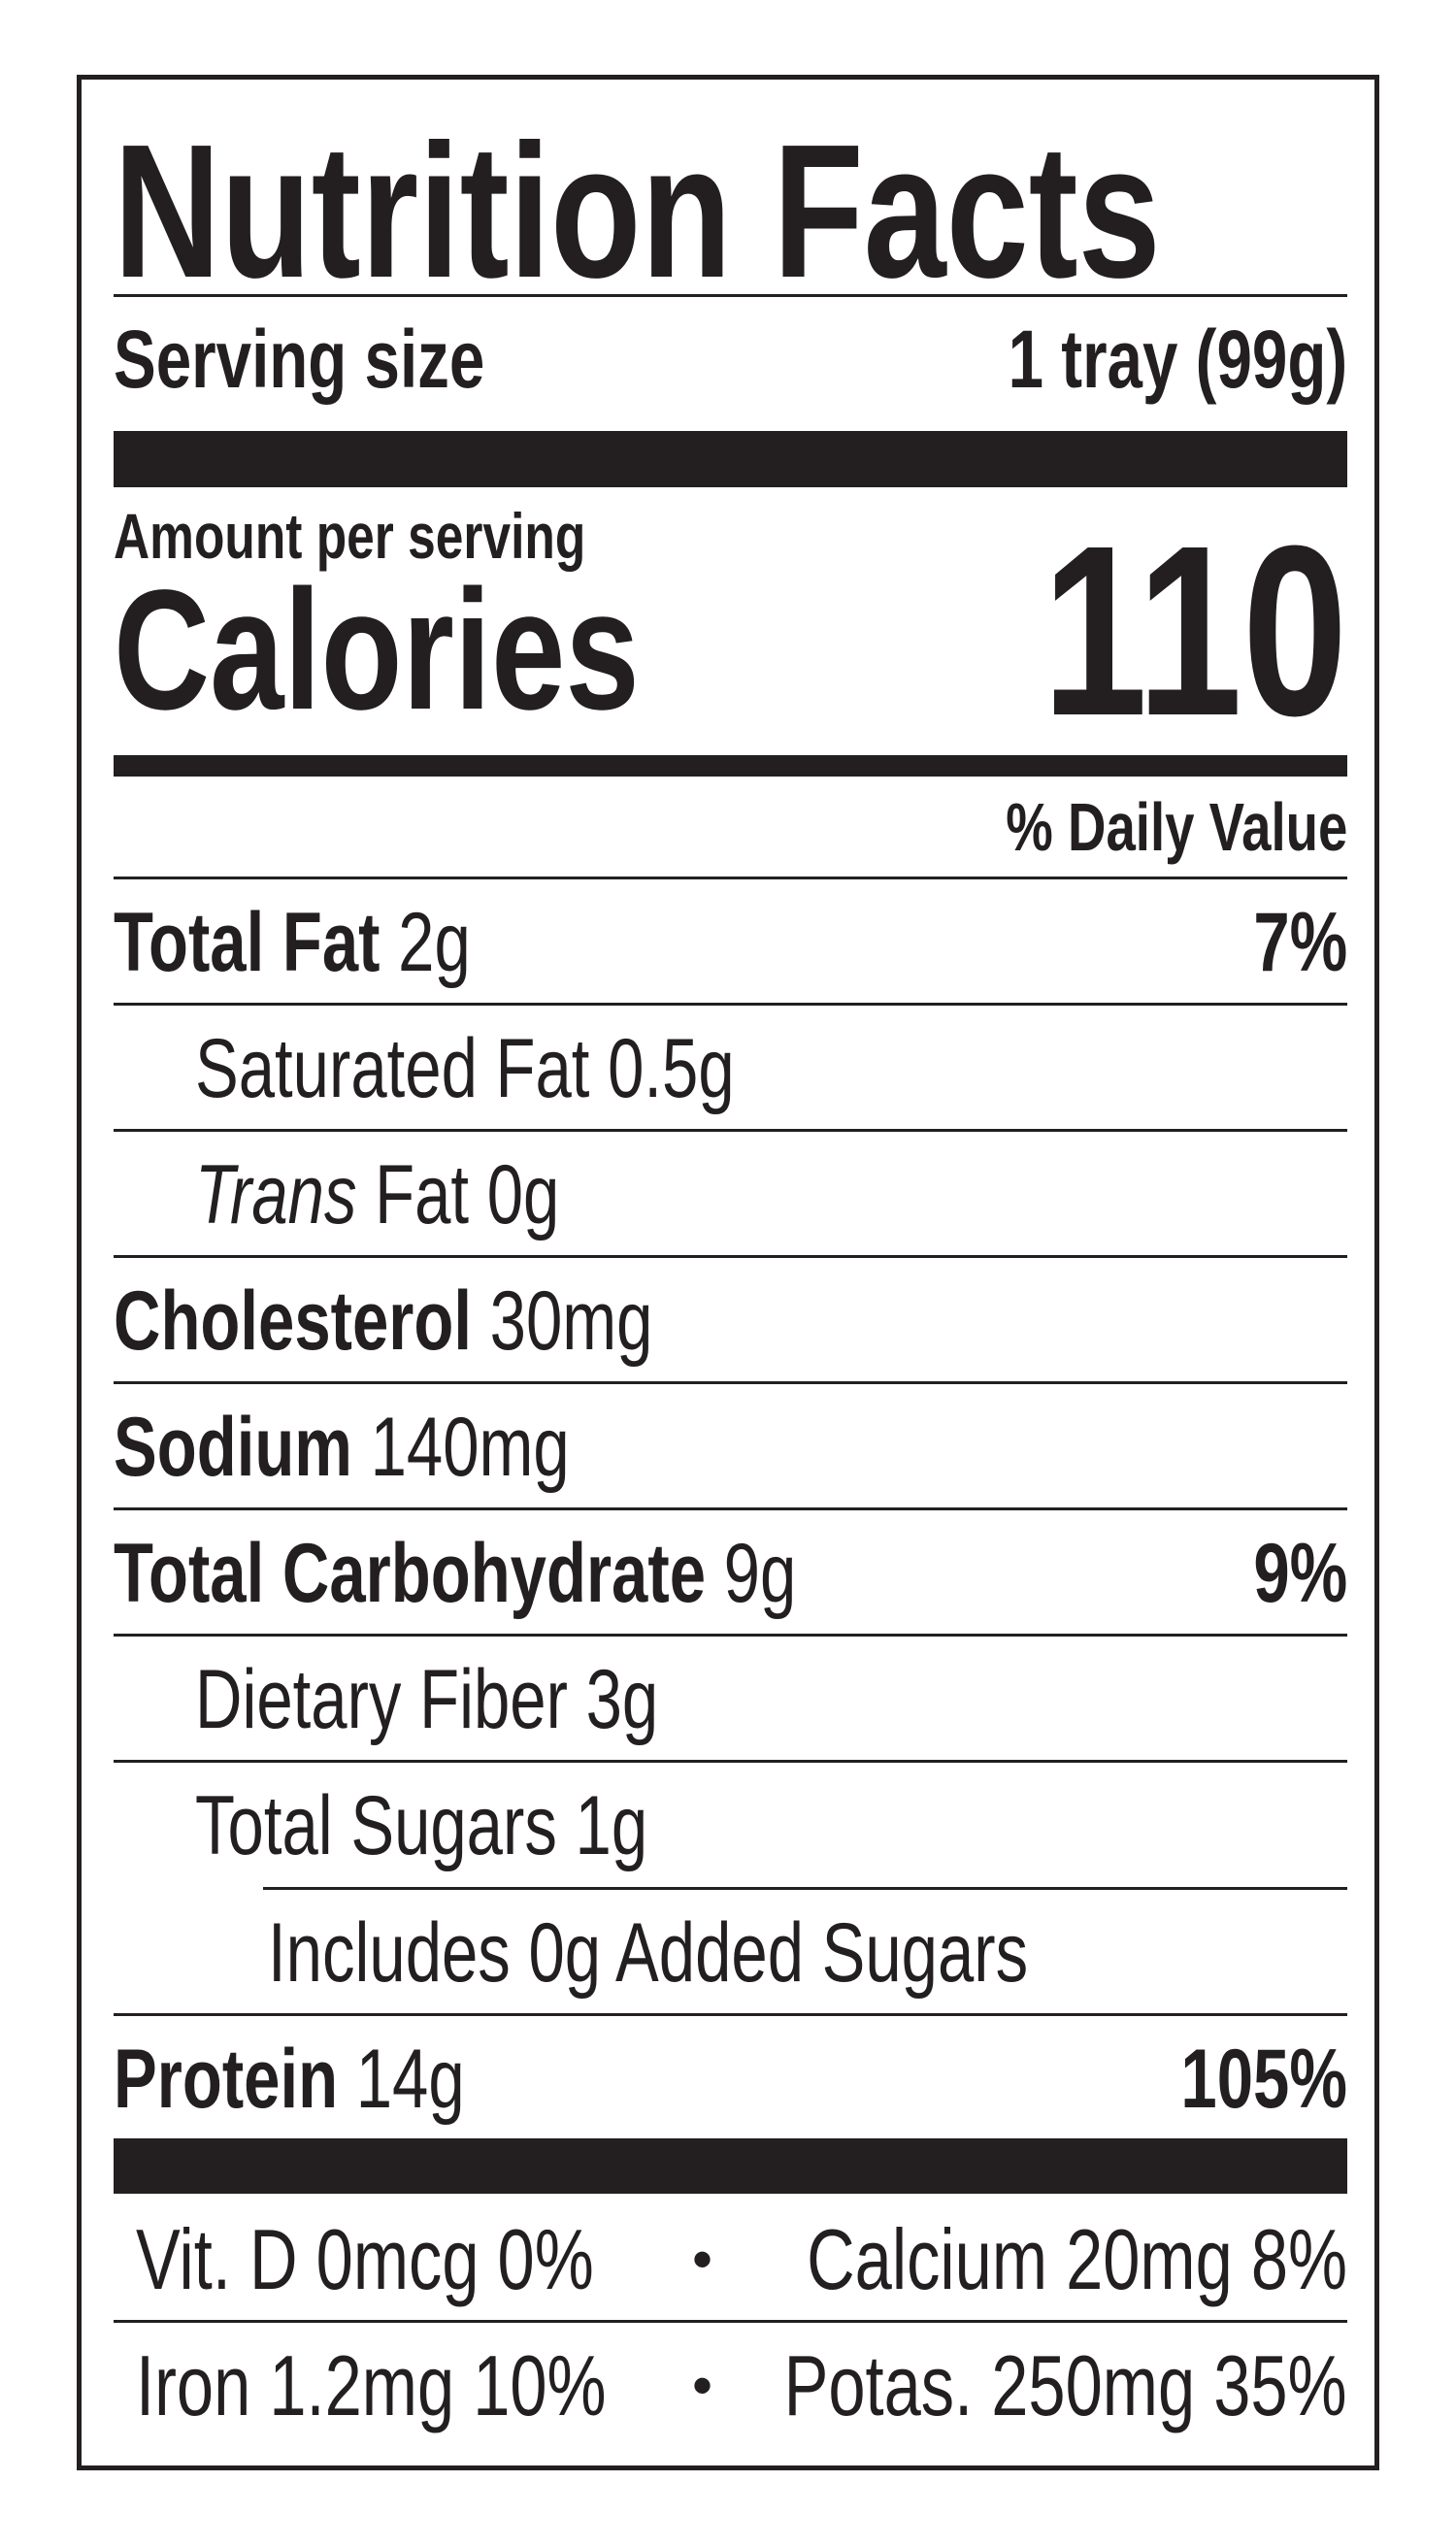 The width and height of the screenshot is (1456, 2548). What do you see at coordinates (622, 1699) in the screenshot?
I see `nutrient-amount: 3g` at bounding box center [622, 1699].